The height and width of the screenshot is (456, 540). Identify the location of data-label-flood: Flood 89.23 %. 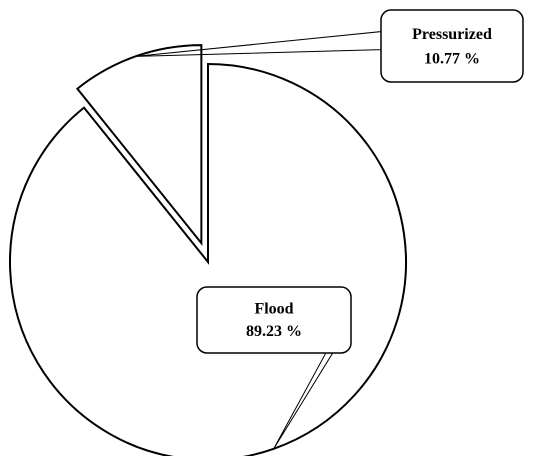
(274, 320).